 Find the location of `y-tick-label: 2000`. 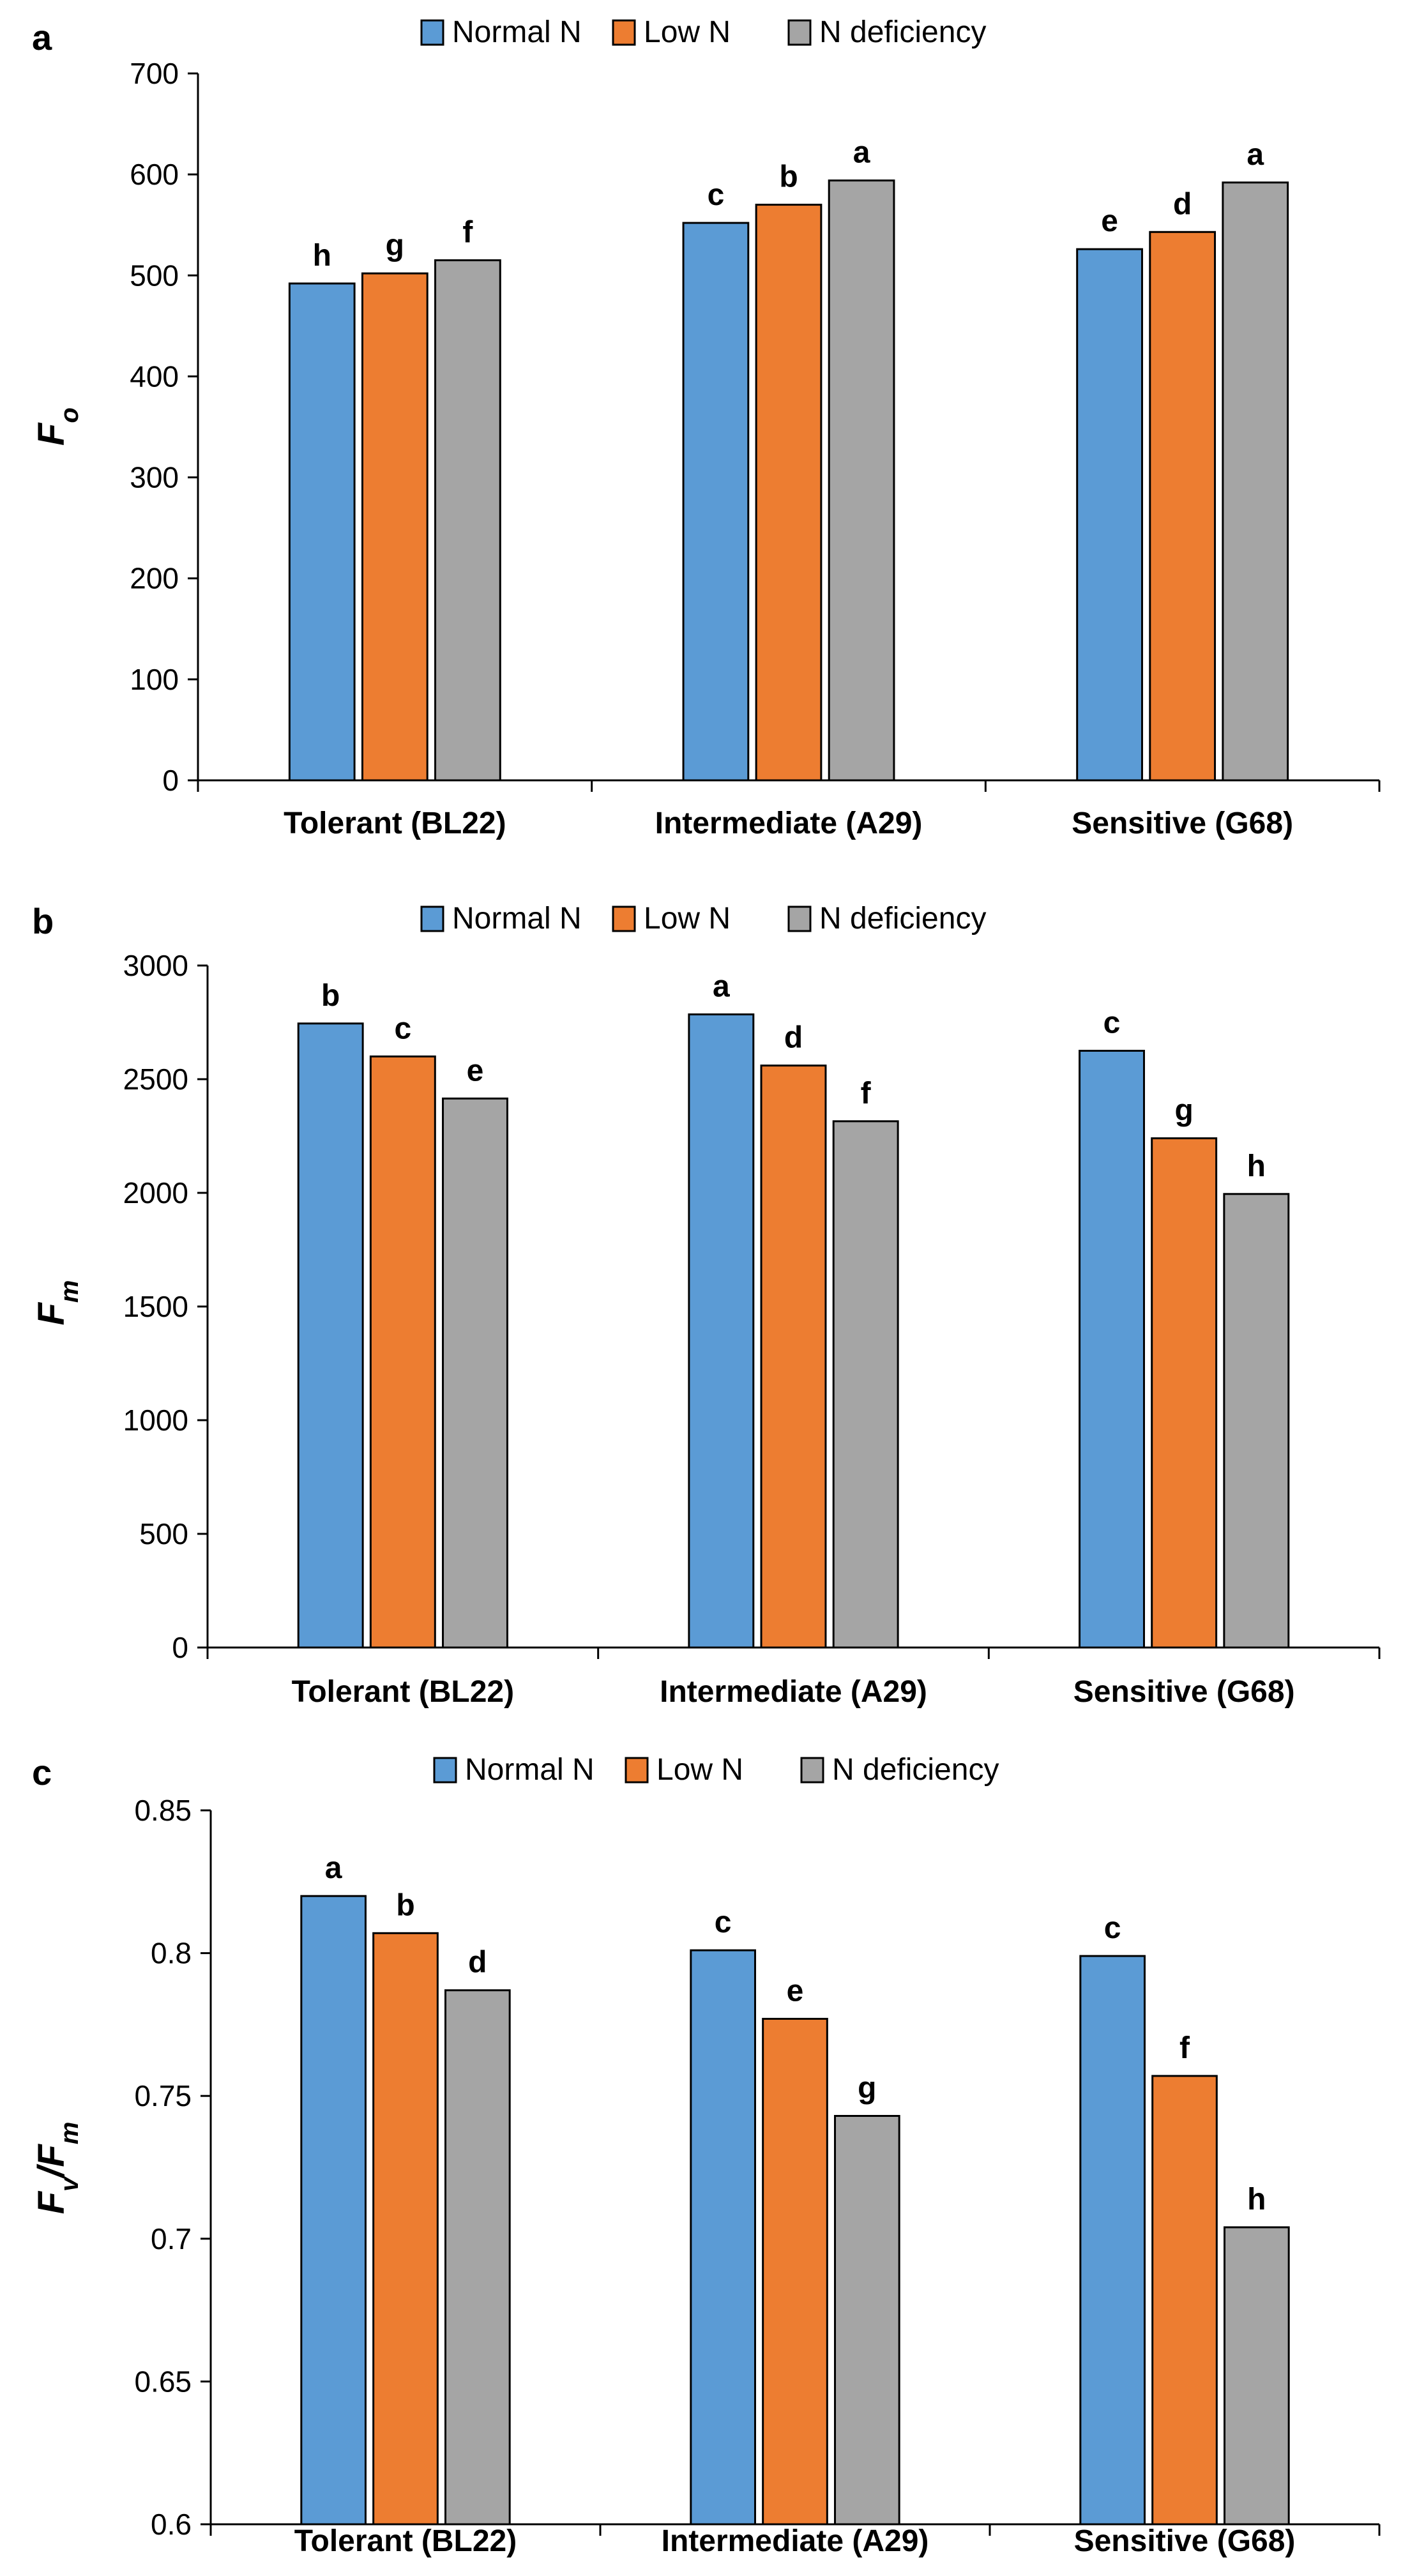

y-tick-label: 2000 is located at coordinates (155, 1192).